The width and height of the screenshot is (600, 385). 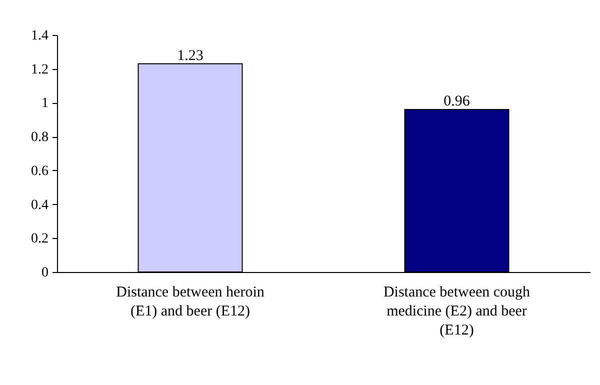 What do you see at coordinates (190, 56) in the screenshot?
I see `data-label: 1.23` at bounding box center [190, 56].